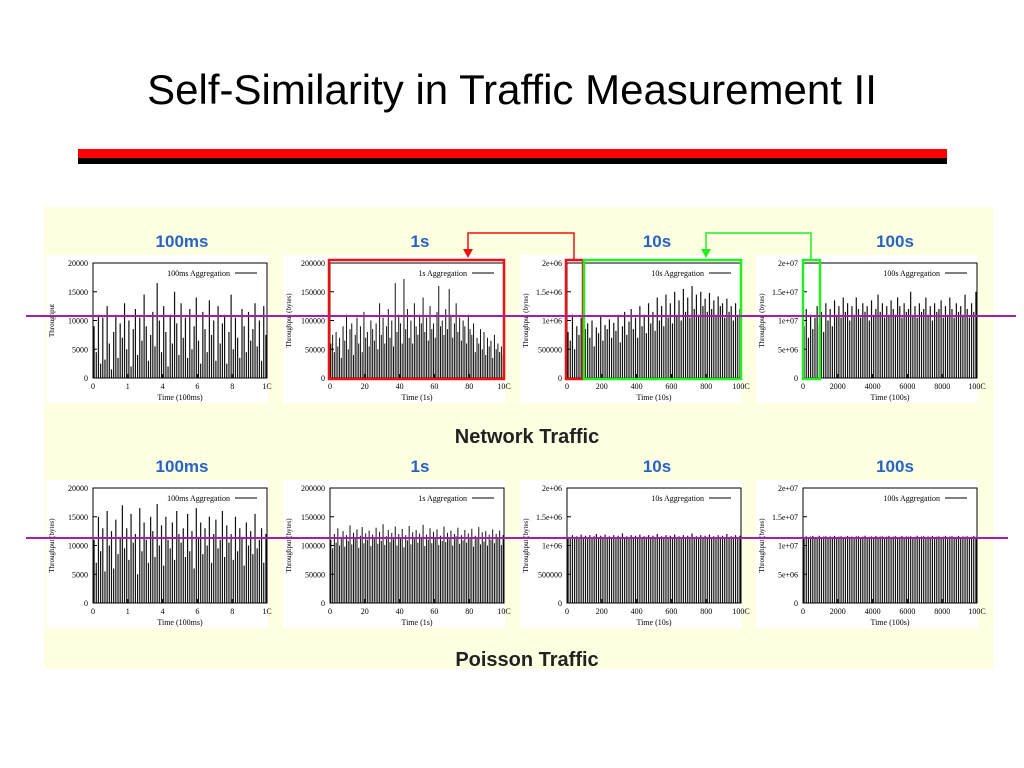 The height and width of the screenshot is (768, 1024). I want to click on section-caption: Network Traffic, so click(527, 437).